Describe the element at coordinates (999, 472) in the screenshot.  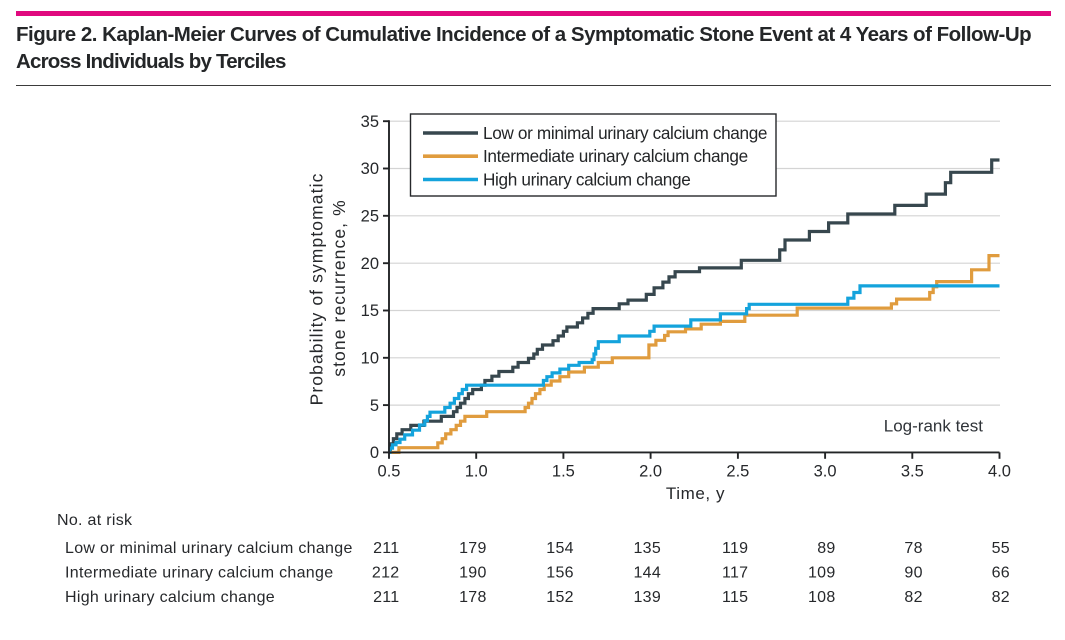
I see `svg-text: 4.0` at that location.